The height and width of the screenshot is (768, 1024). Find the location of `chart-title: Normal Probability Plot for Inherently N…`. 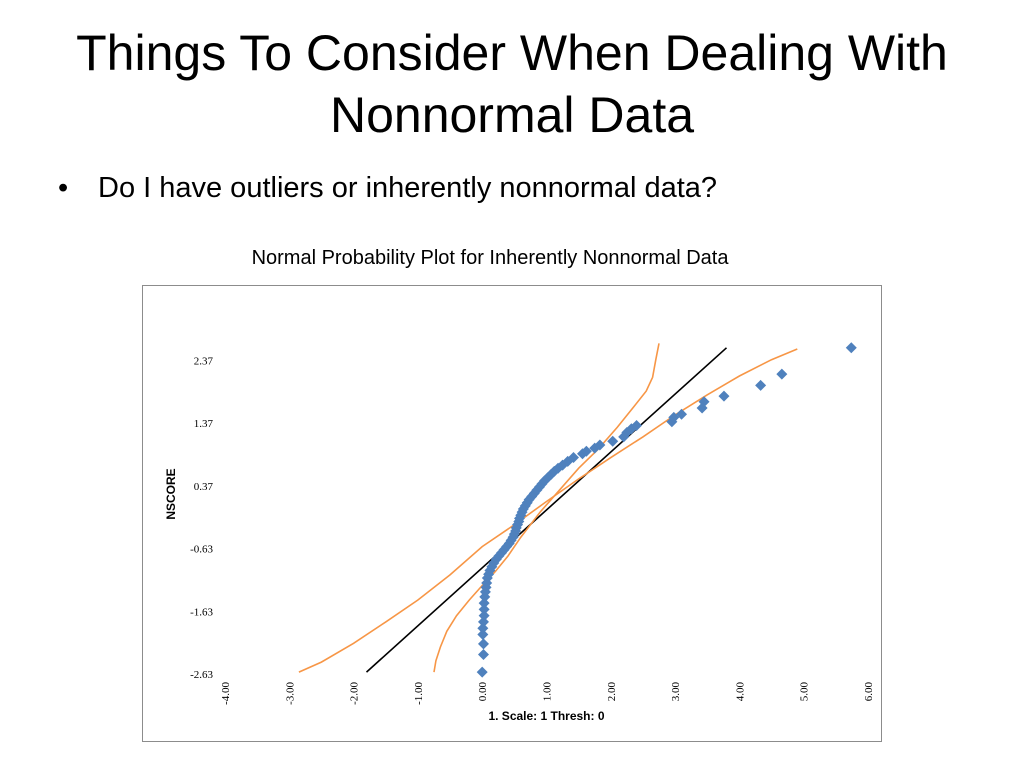

chart-title: Normal Probability Plot for Inherently N… is located at coordinates (490, 258).